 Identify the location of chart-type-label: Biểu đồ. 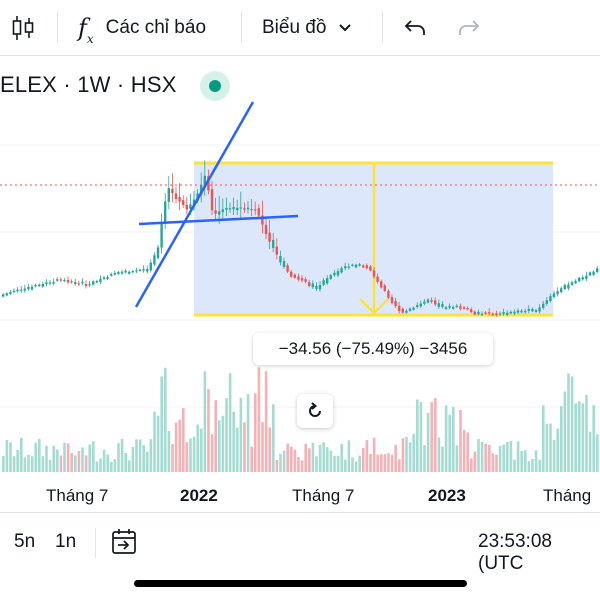
(294, 27).